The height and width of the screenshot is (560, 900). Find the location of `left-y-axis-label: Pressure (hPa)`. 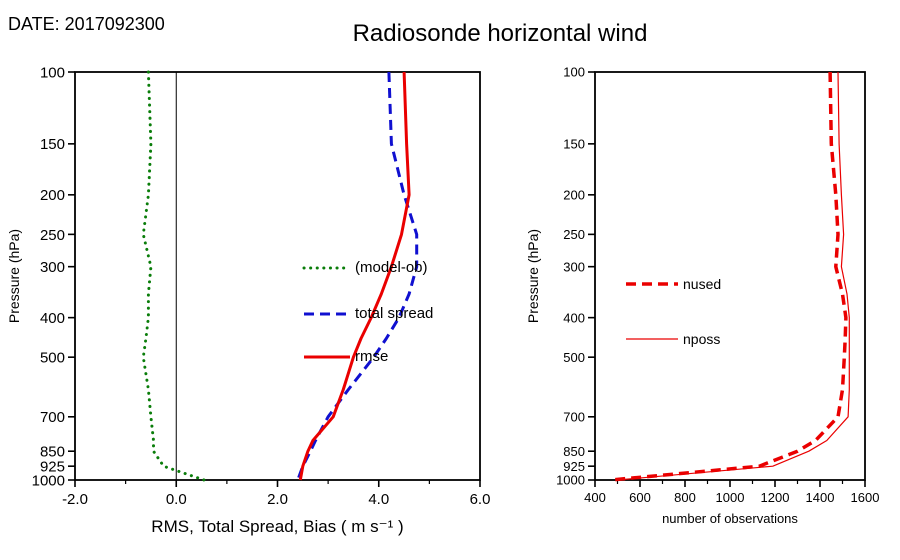

left-y-axis-label: Pressure (hPa) is located at coordinates (14, 276).